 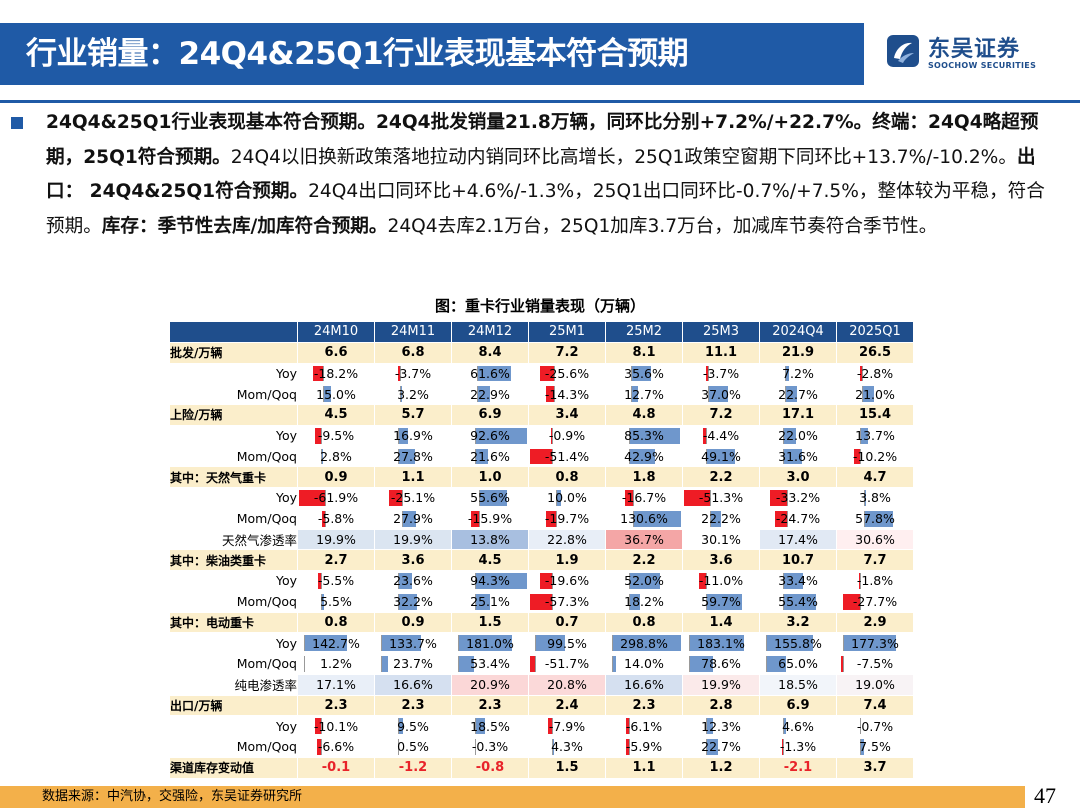 What do you see at coordinates (233, 373) in the screenshot?
I see `row-label: Yoy` at bounding box center [233, 373].